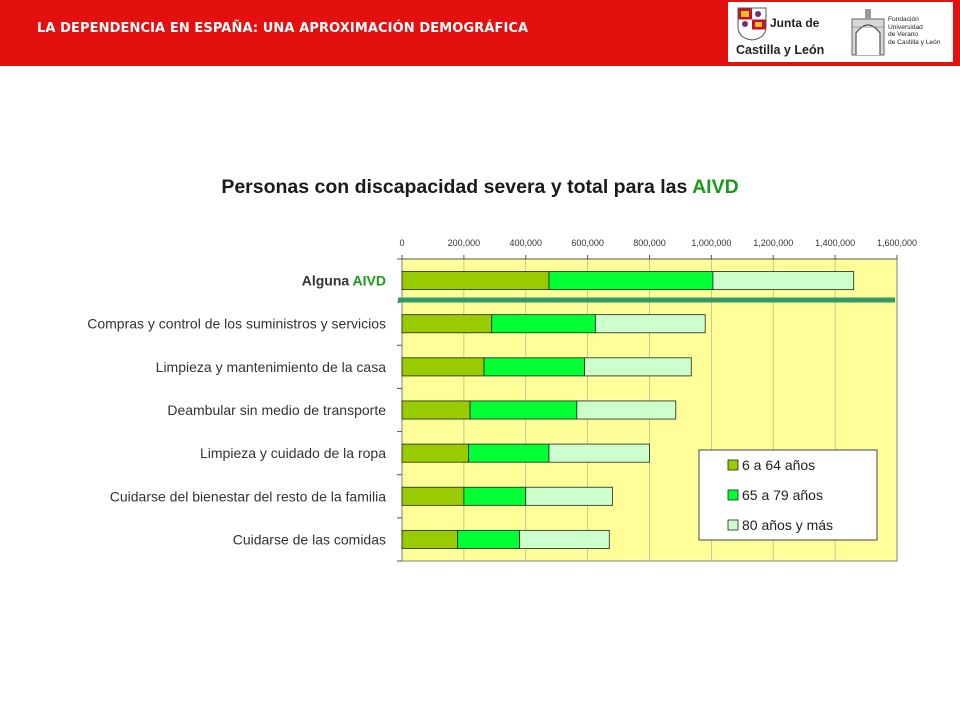 The image size is (960, 720). I want to click on x-tick-label: 1,400,000, so click(835, 243).